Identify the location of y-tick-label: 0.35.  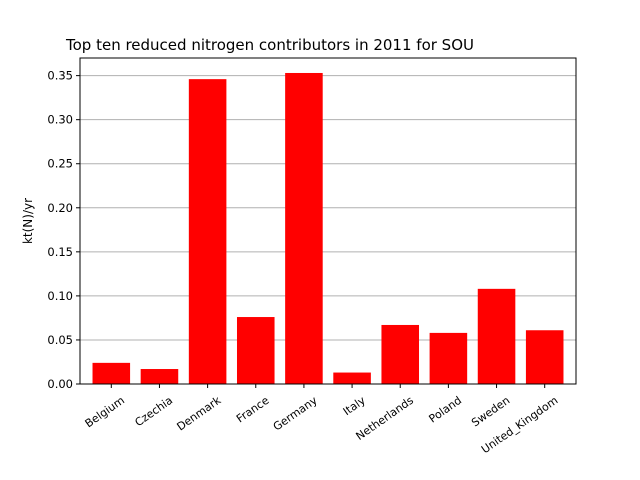
(60, 76).